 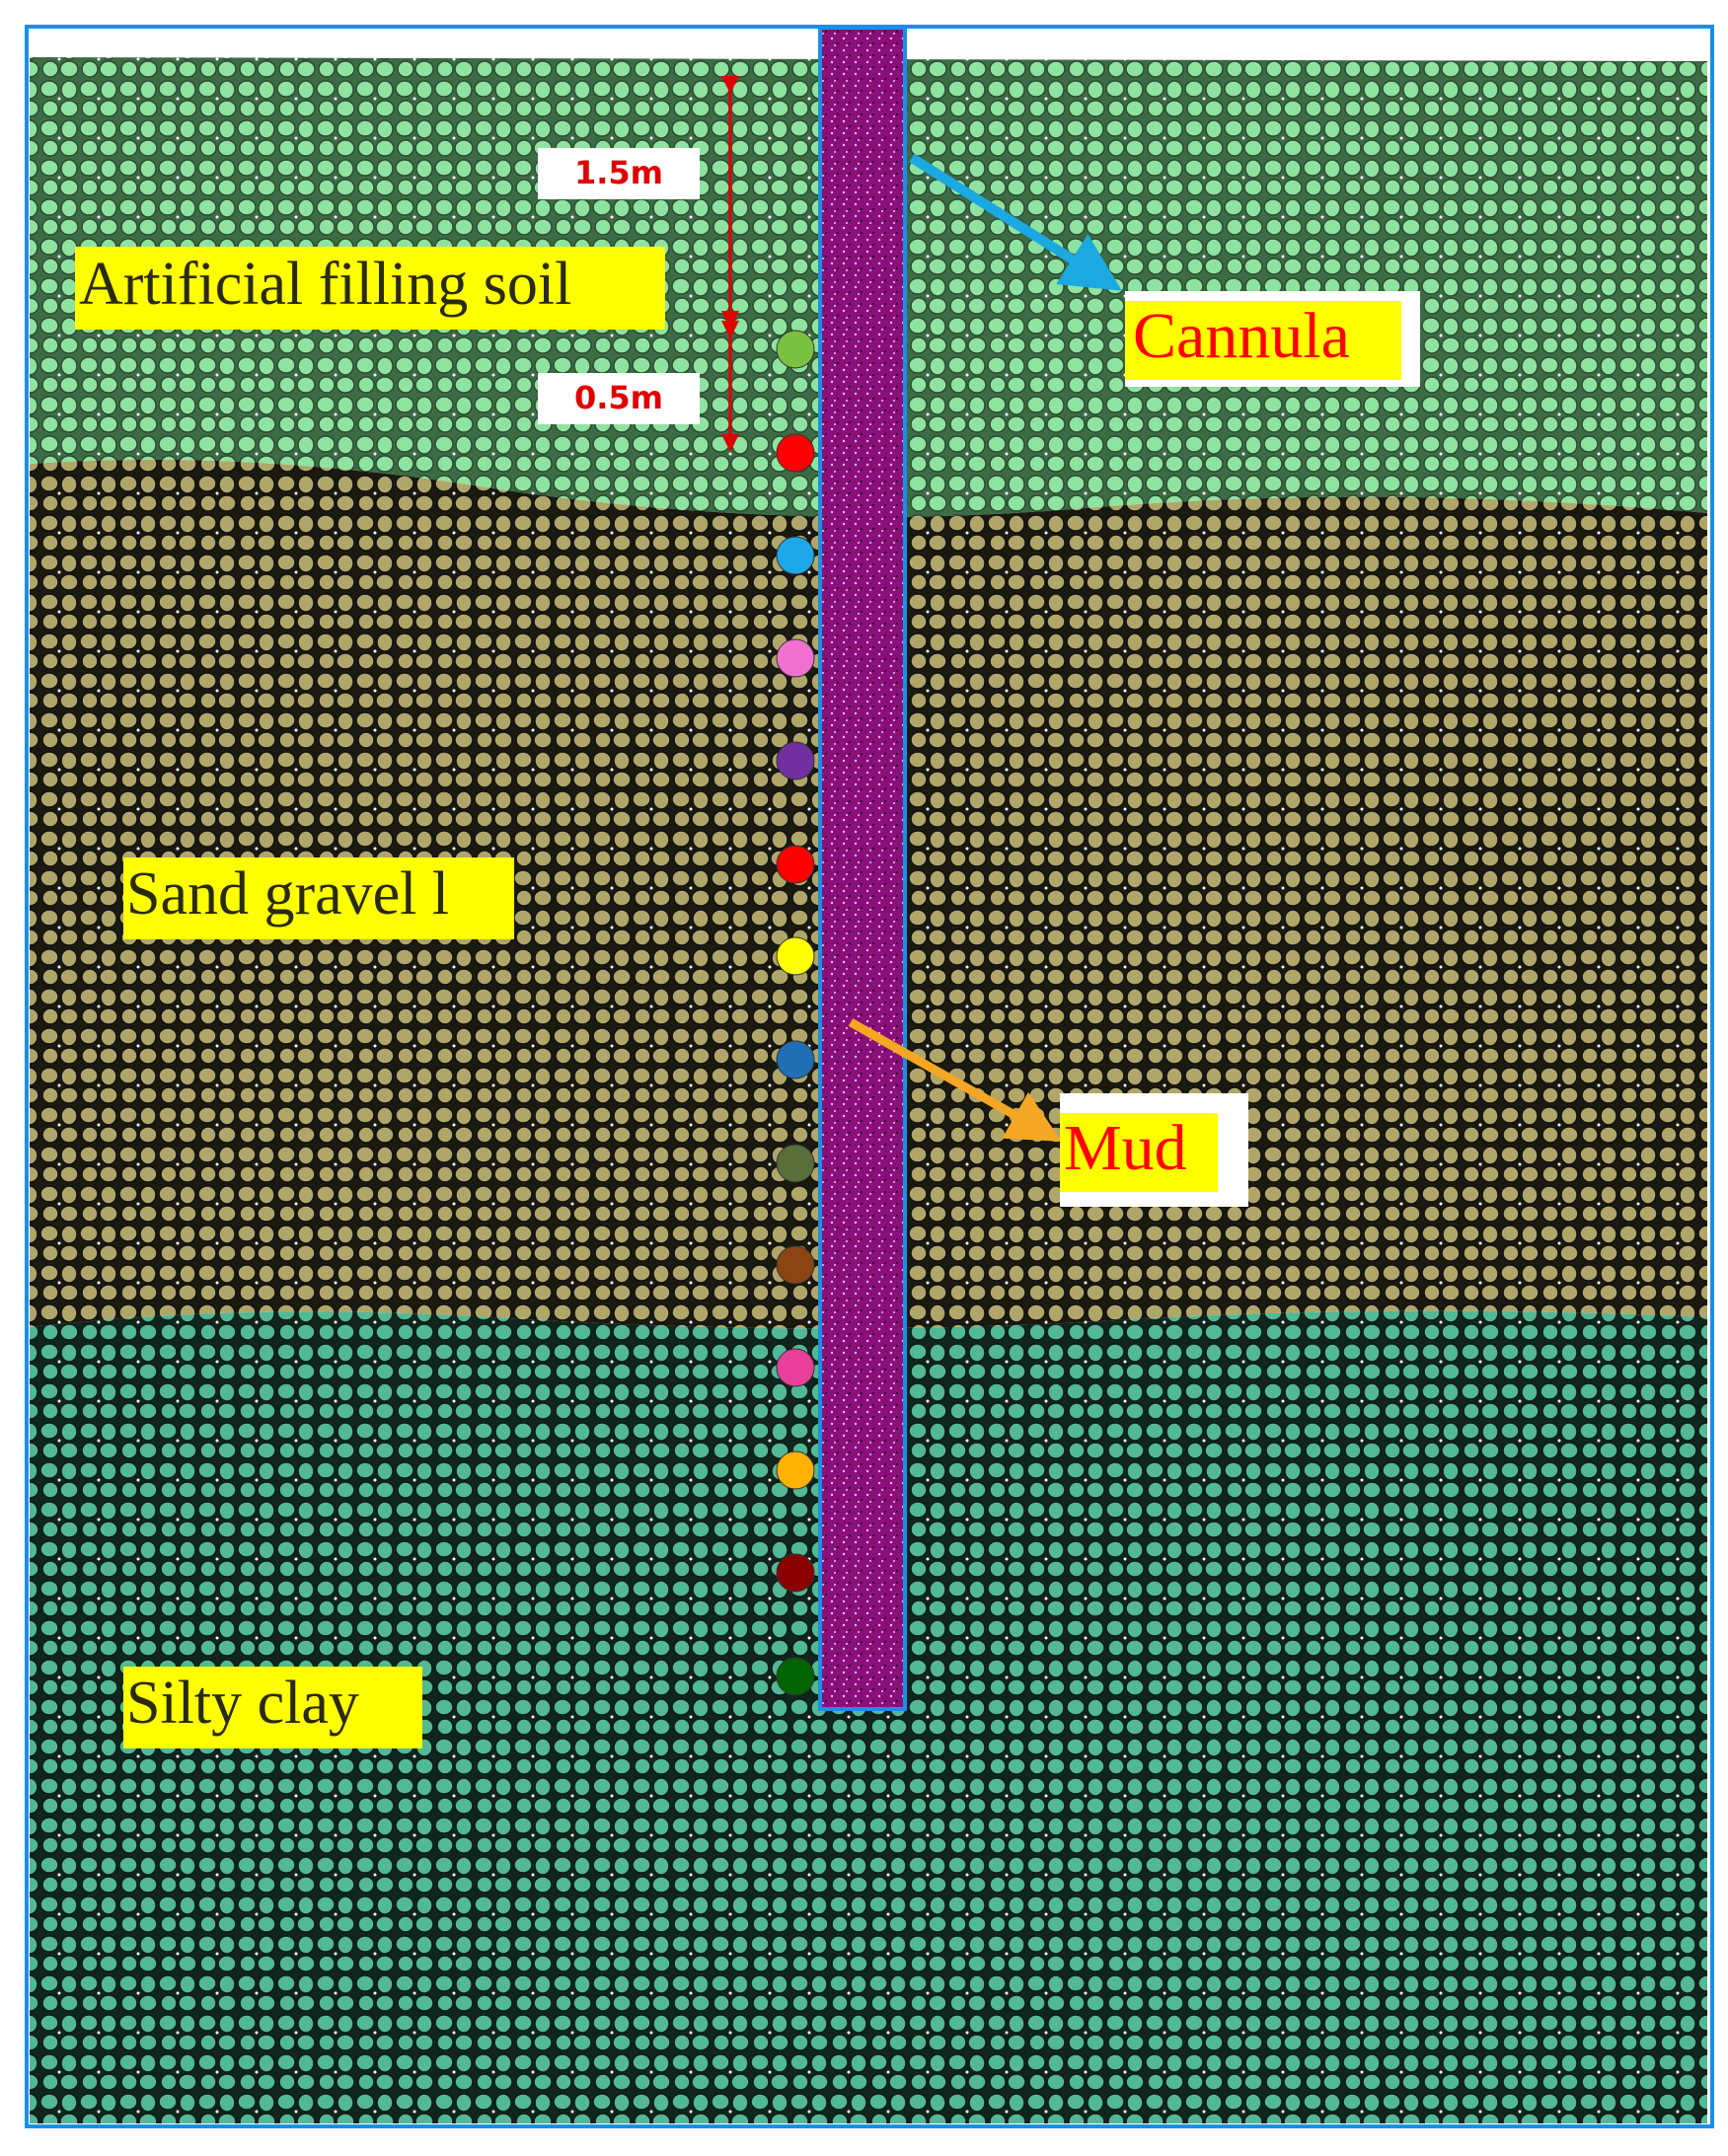 What do you see at coordinates (242, 1703) in the screenshot?
I see `layer-label: Silty clay` at bounding box center [242, 1703].